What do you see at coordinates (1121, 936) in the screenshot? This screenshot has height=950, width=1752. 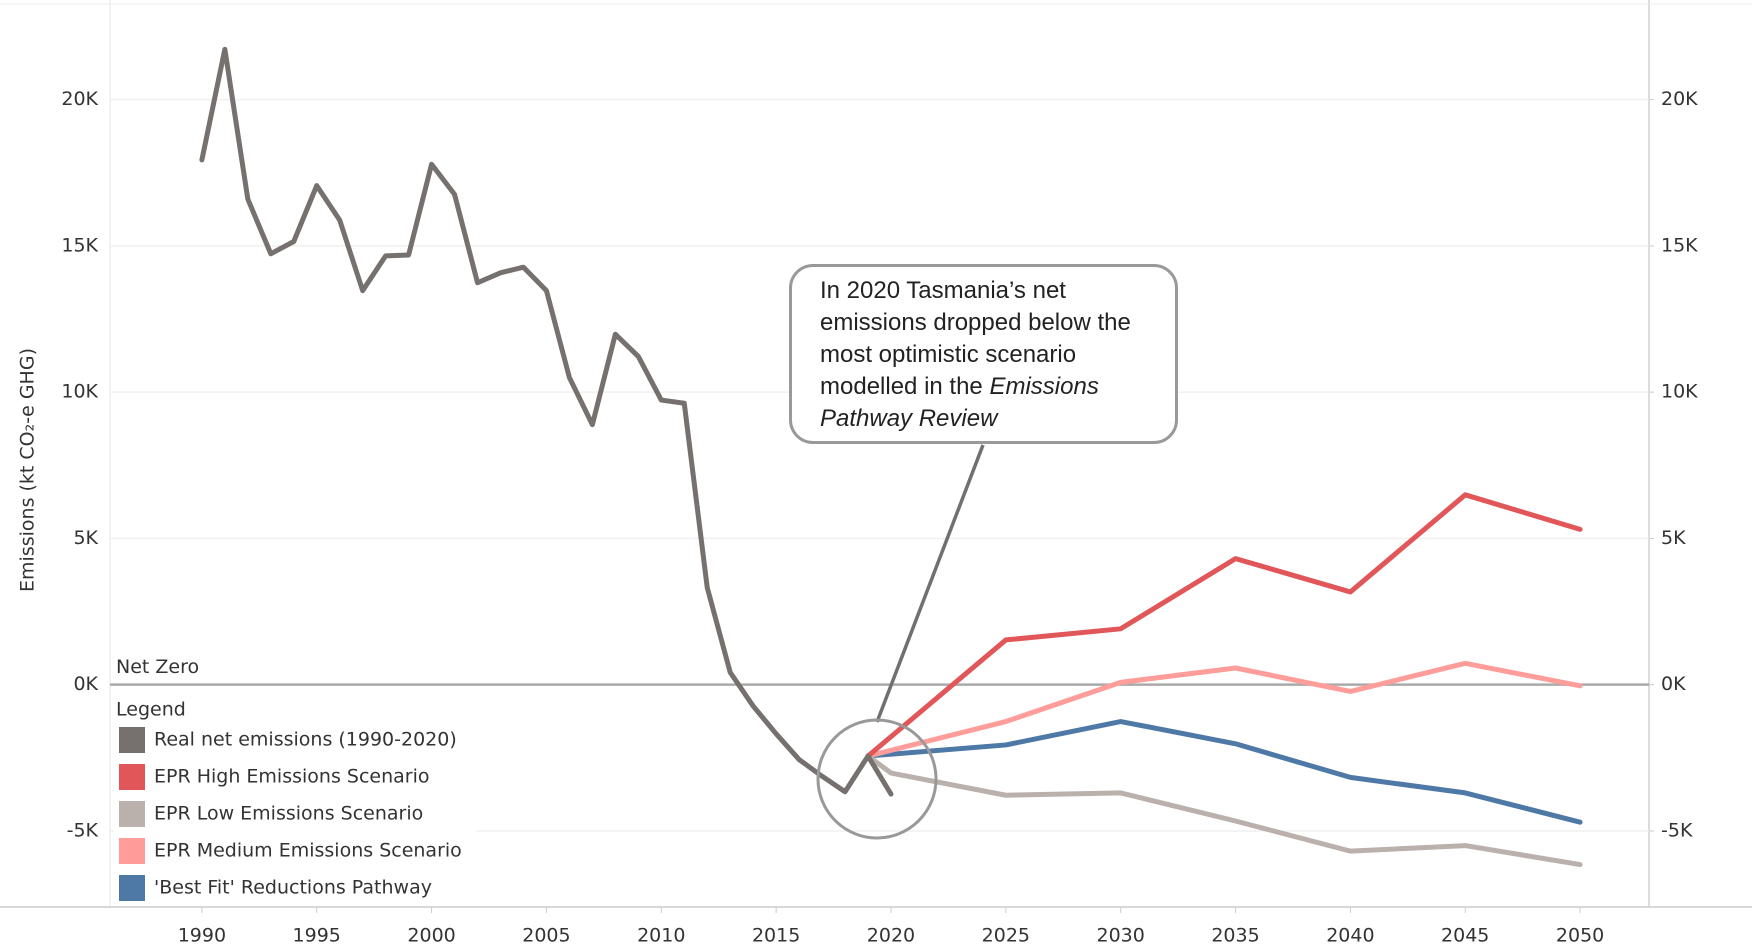 I see `x-tick-label: 2030` at bounding box center [1121, 936].